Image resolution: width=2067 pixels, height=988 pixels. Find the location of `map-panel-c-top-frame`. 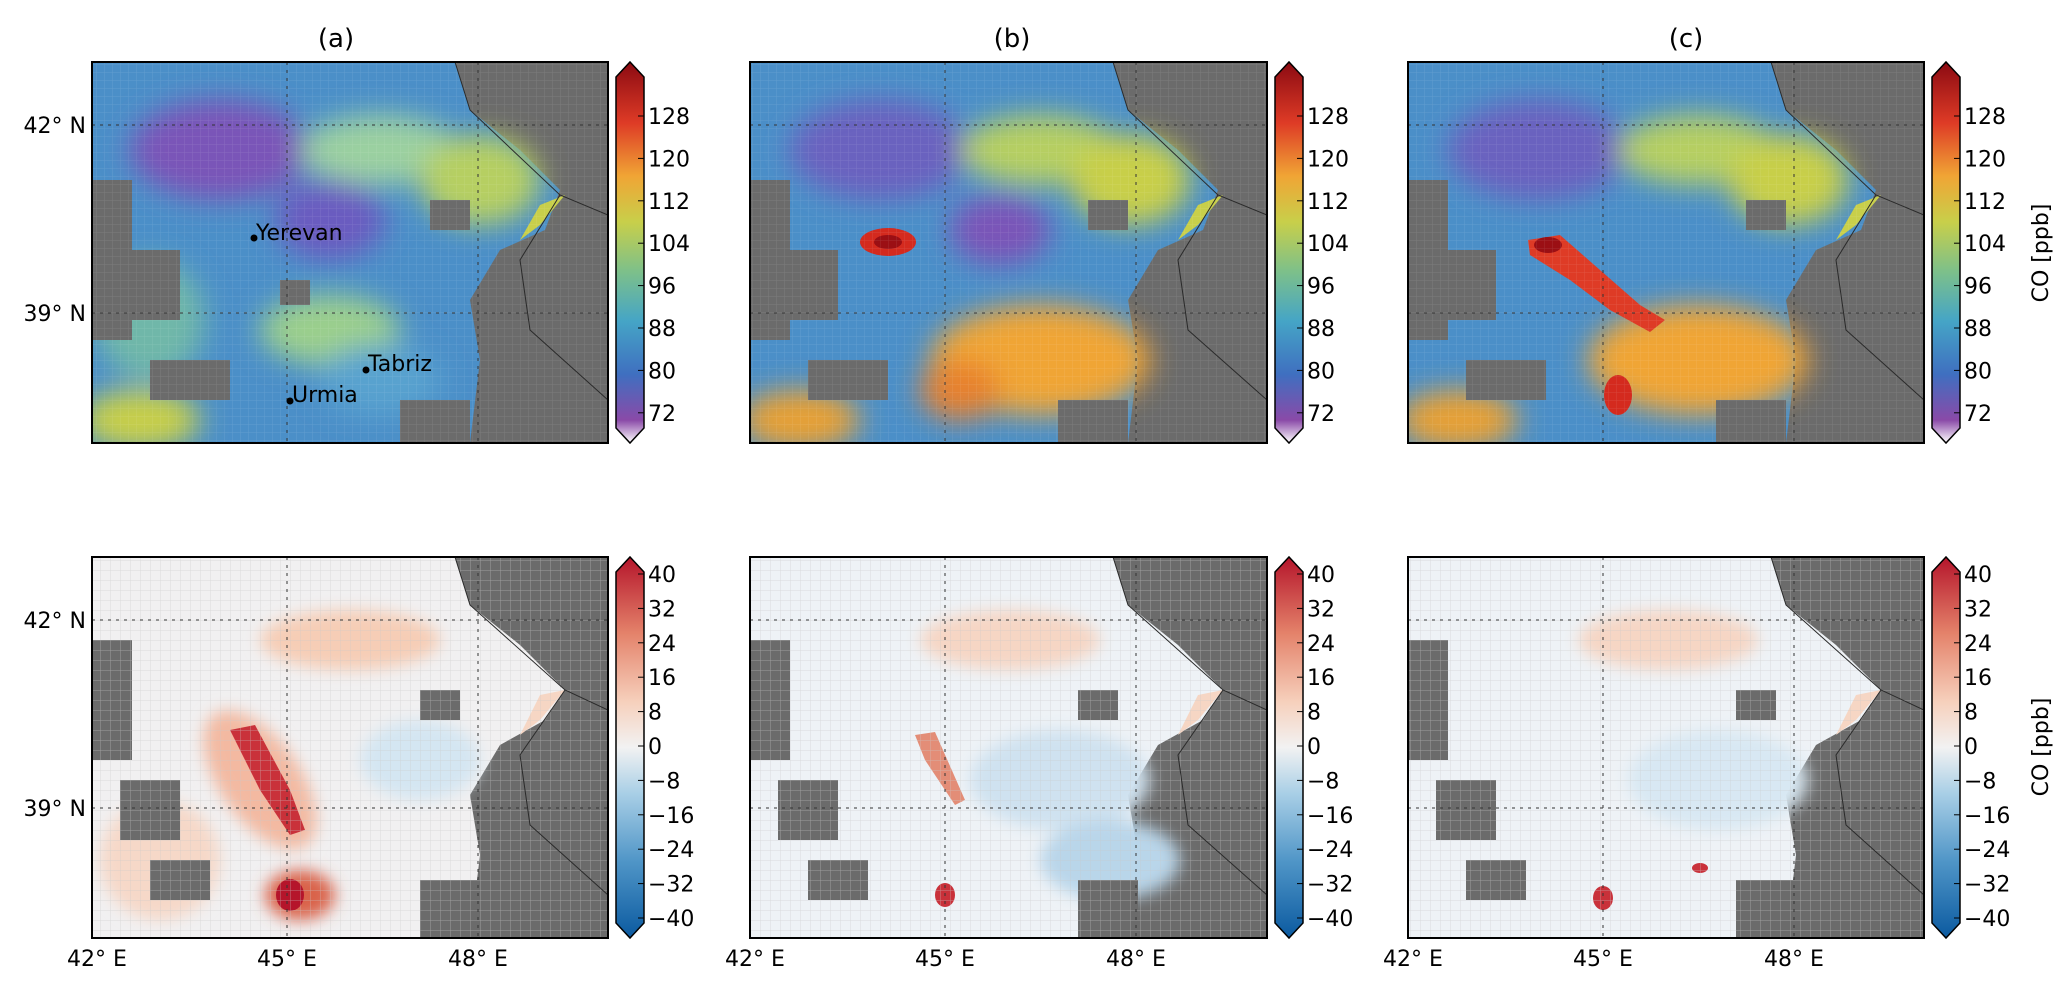

map-panel-c-top-frame is located at coordinates (1666, 252).